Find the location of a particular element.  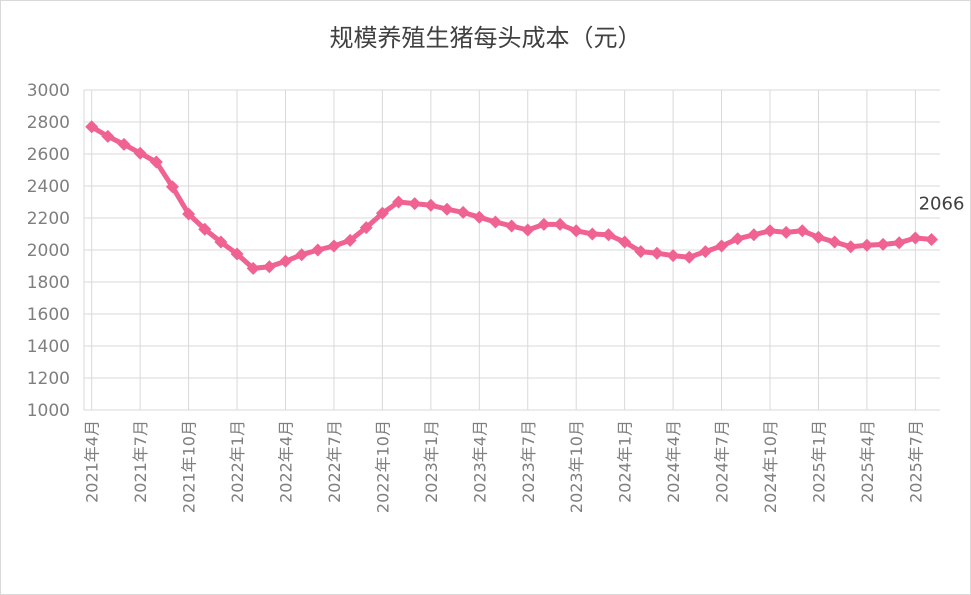

y-tick-label: 3000 is located at coordinates (48, 91).